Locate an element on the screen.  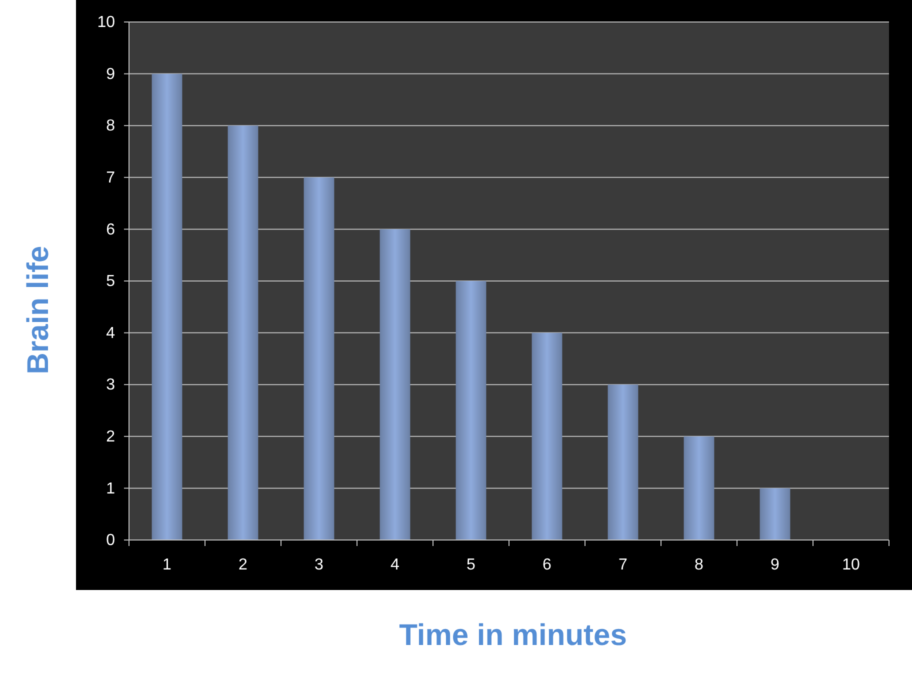
x-tick-label: 3 is located at coordinates (319, 565).